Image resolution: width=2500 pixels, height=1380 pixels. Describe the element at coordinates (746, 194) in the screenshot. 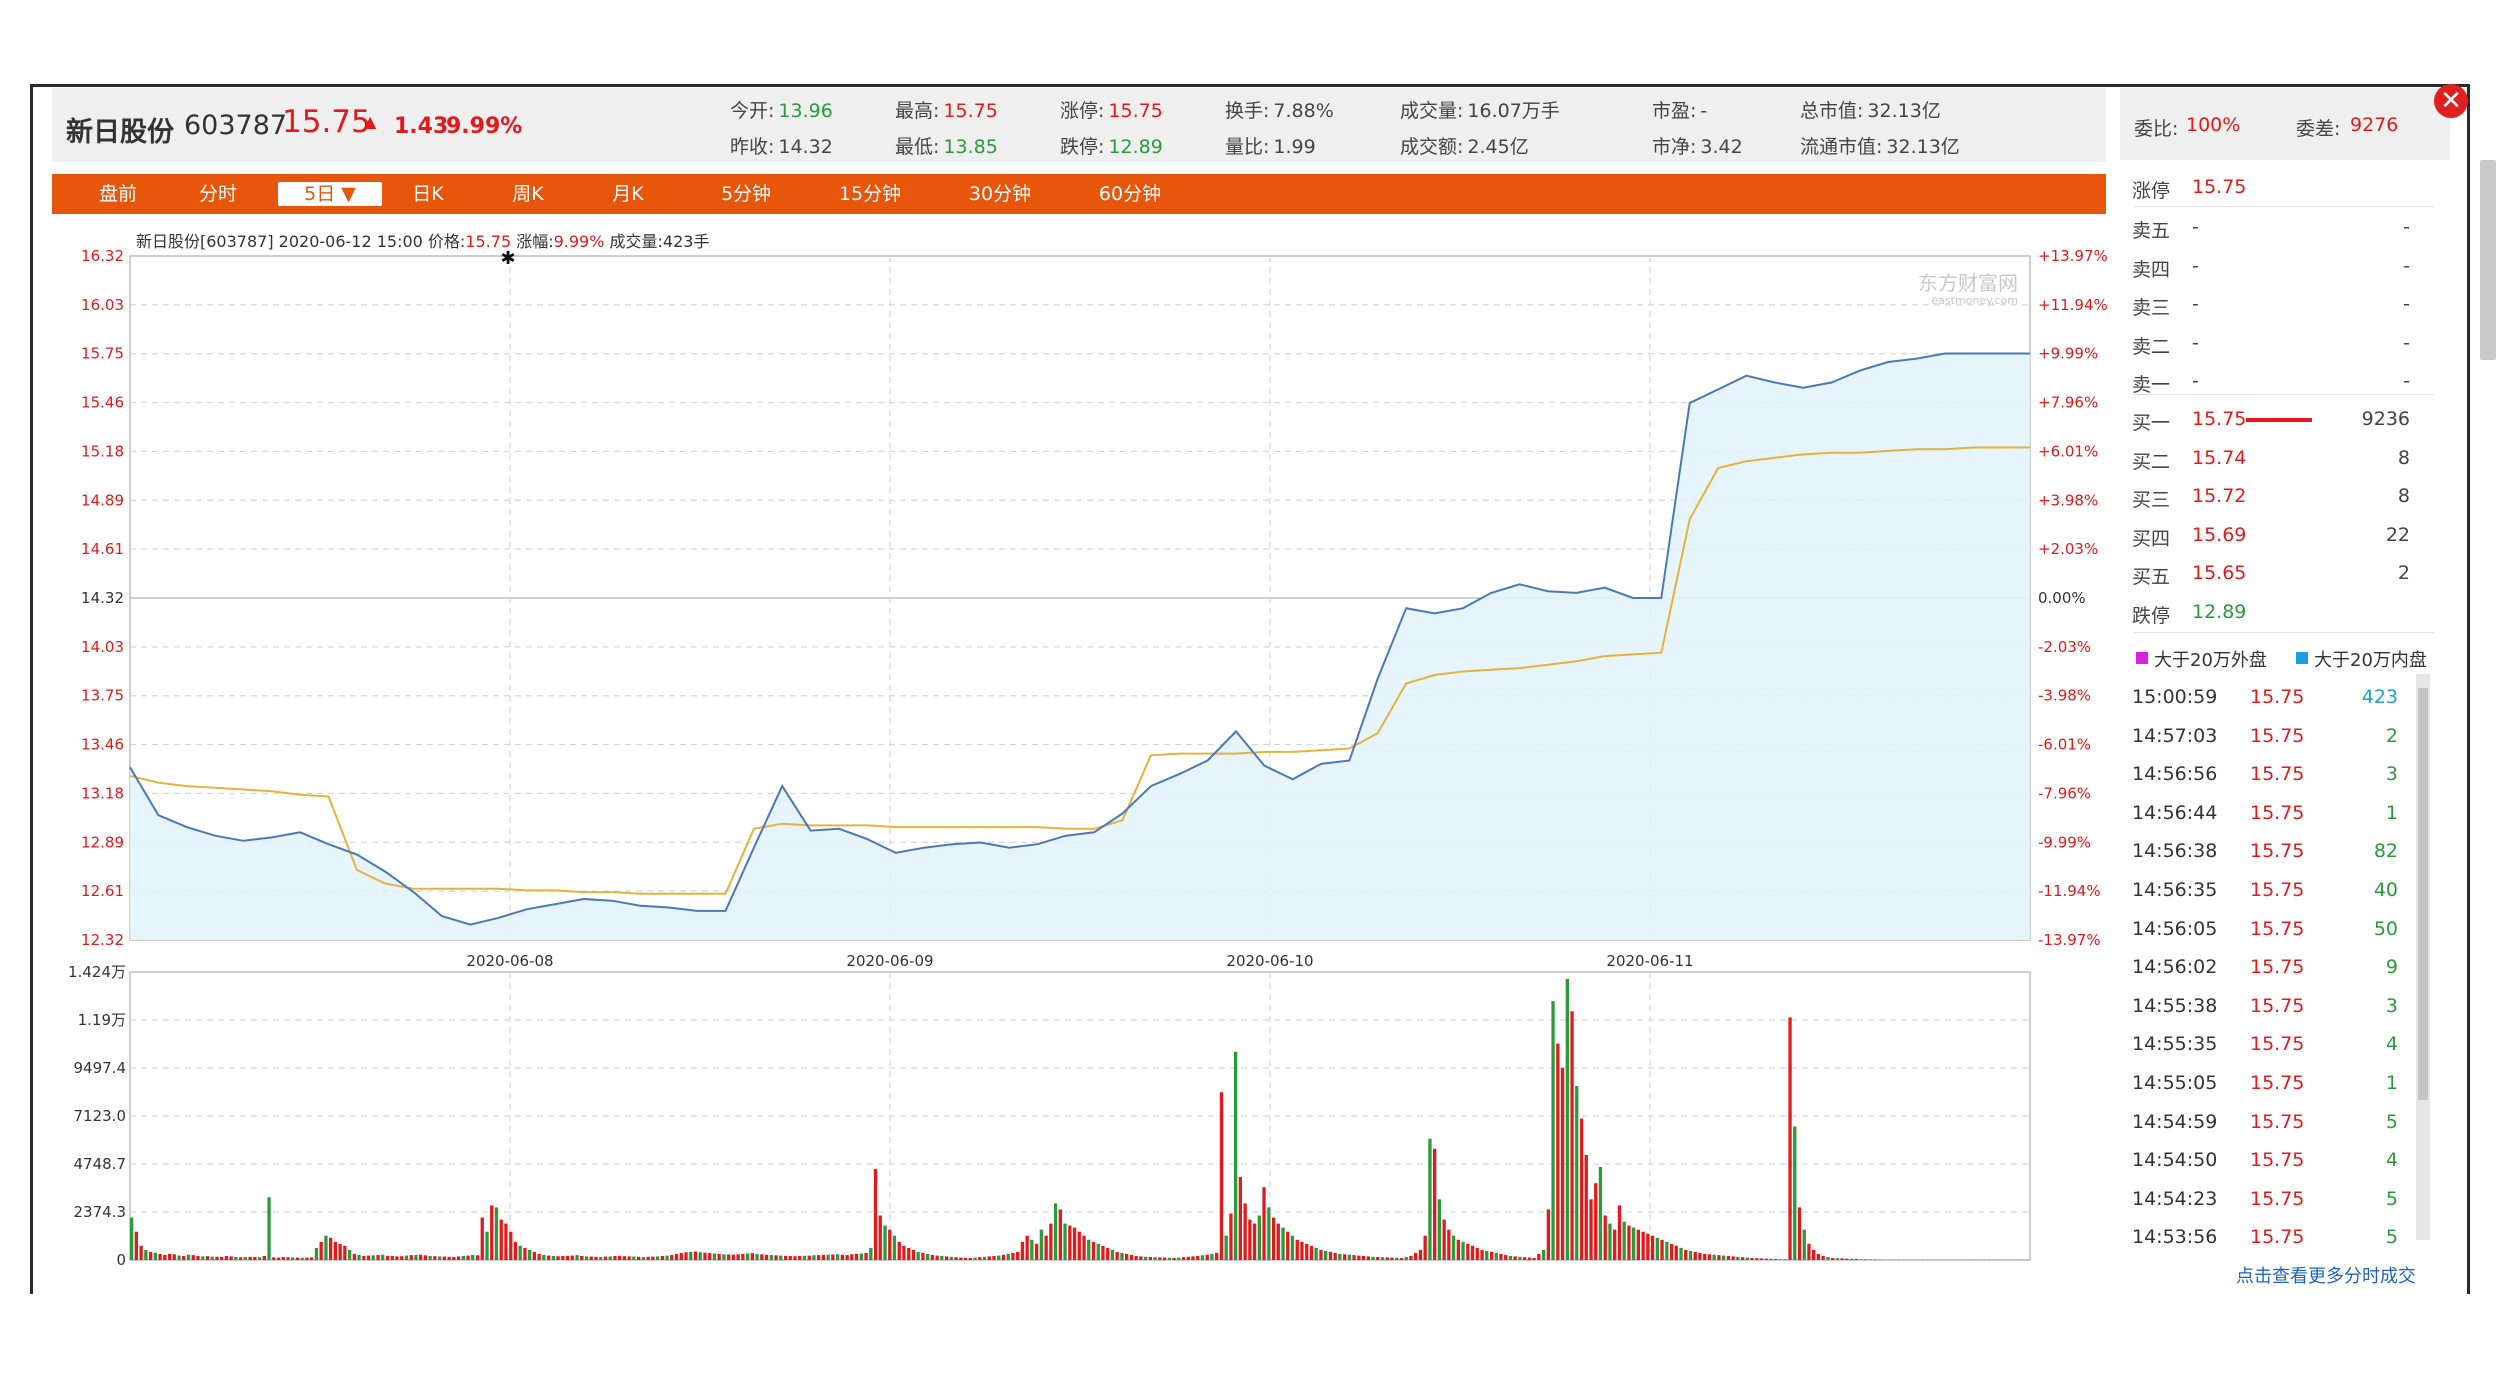

I see `tab-period: 5分钟` at that location.